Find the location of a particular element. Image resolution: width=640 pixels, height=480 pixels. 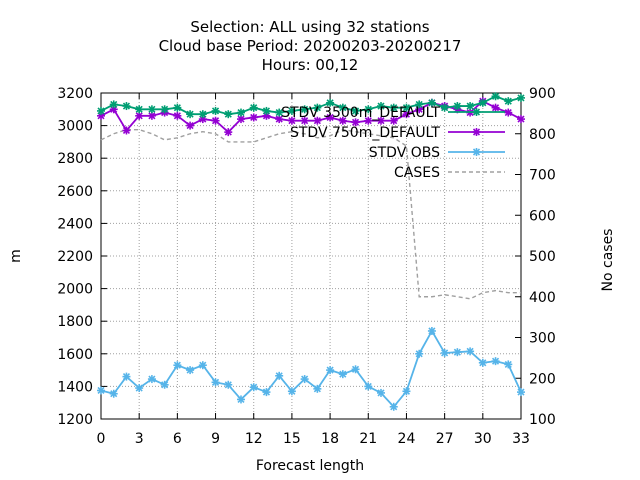

legend-entry-stdv-750m-default: STDV 750m_DEFAULT is located at coordinates (397, 133).